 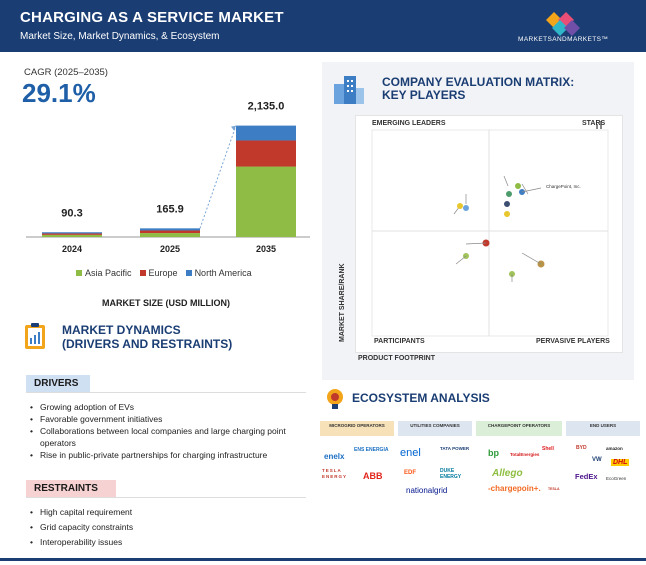 I want to click on logo-tata-power: TATA POWER, so click(x=455, y=448).